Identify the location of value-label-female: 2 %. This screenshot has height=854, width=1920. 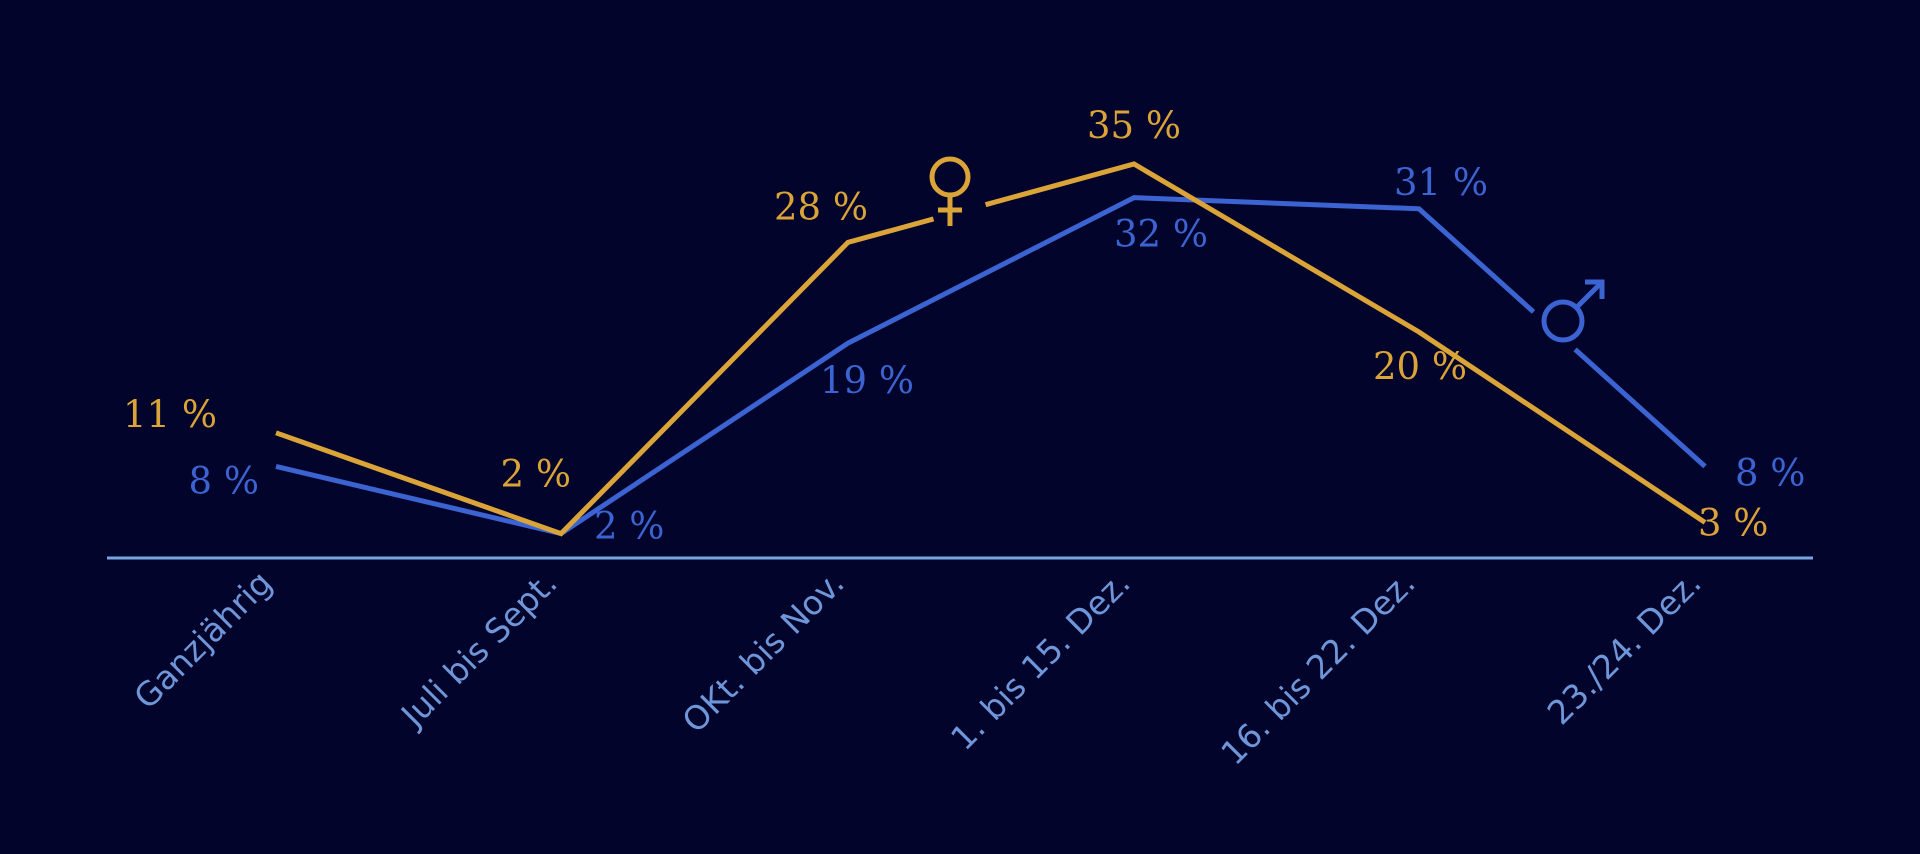
(536, 474).